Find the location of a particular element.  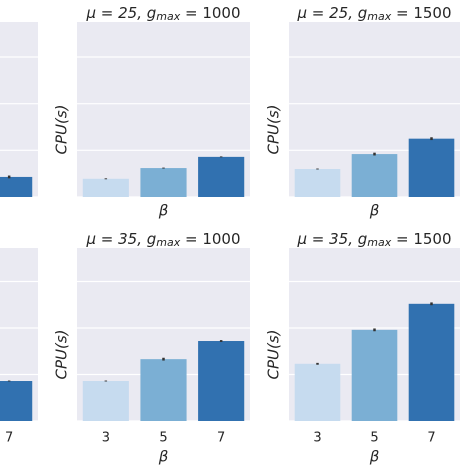

subplot-title: μ = 25, gmax = 1500 is located at coordinates (373, 14).